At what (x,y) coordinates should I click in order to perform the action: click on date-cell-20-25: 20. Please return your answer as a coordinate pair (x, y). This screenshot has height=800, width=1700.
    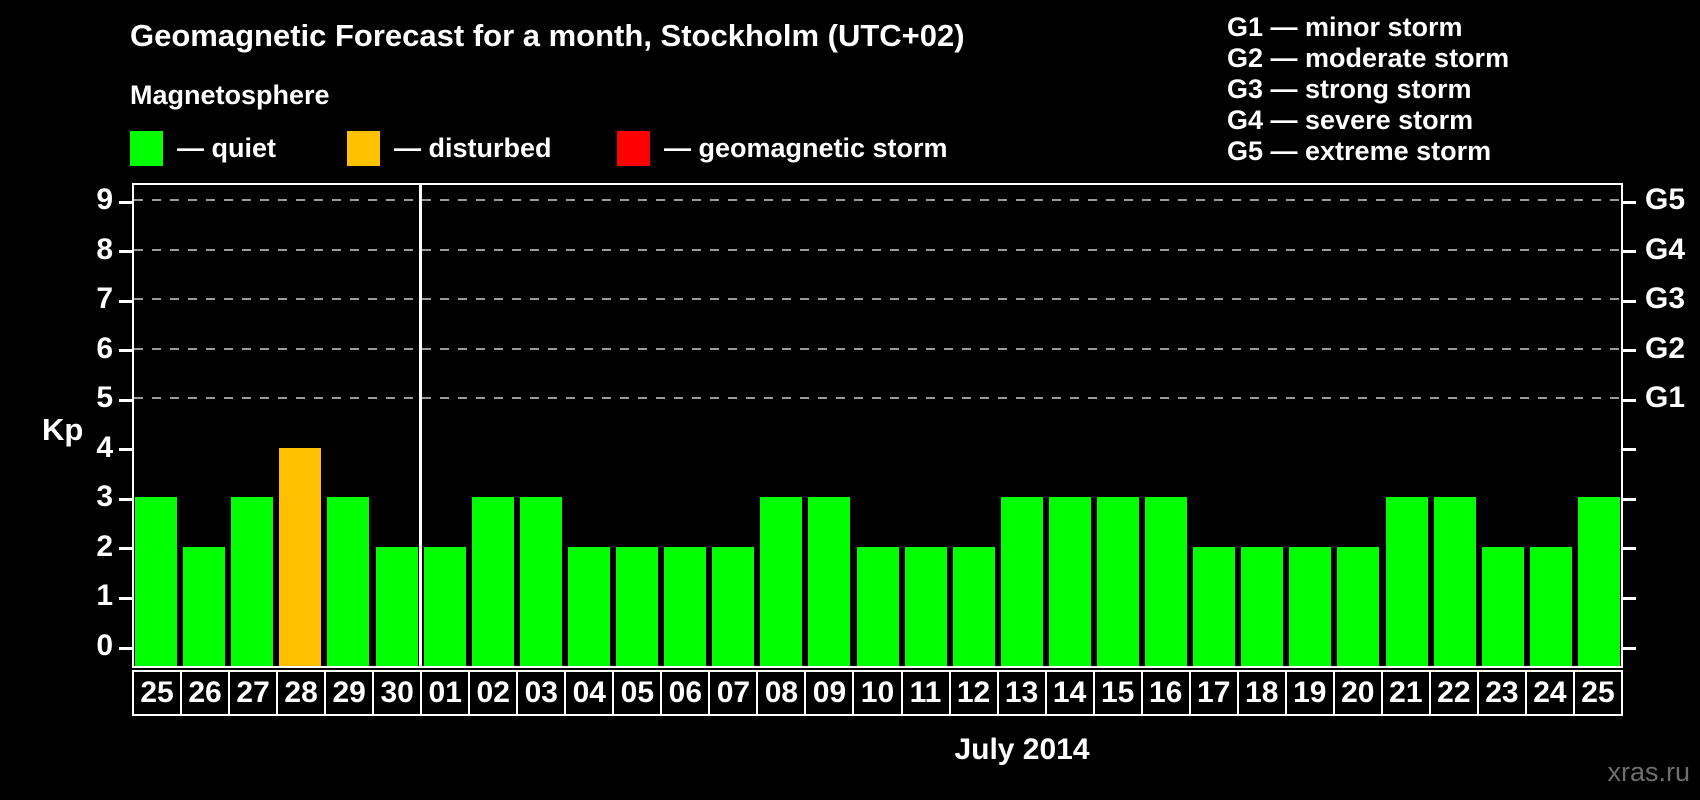
    Looking at the image, I should click on (1357, 693).